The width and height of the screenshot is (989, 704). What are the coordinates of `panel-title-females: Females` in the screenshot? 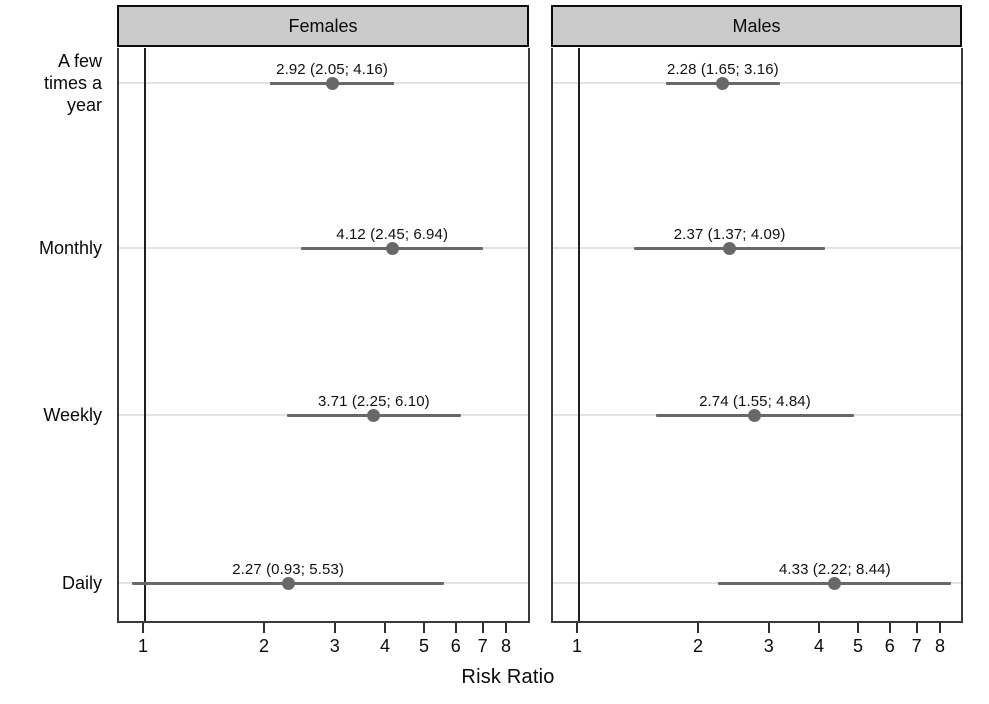 It's located at (323, 25).